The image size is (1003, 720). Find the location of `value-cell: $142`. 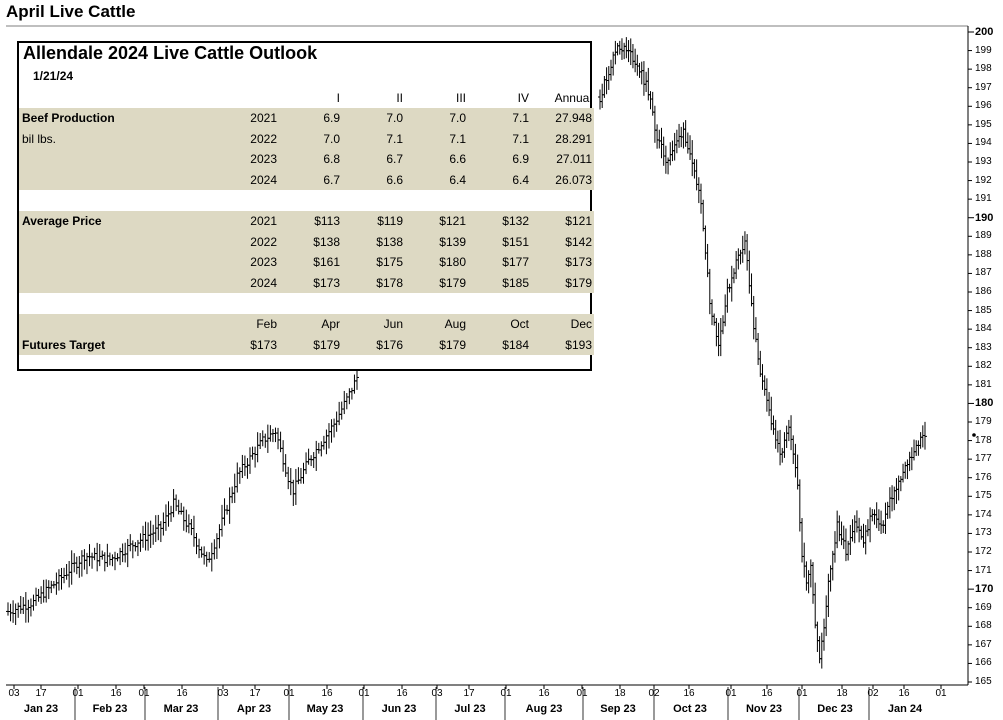

value-cell: $142 is located at coordinates (562, 242).